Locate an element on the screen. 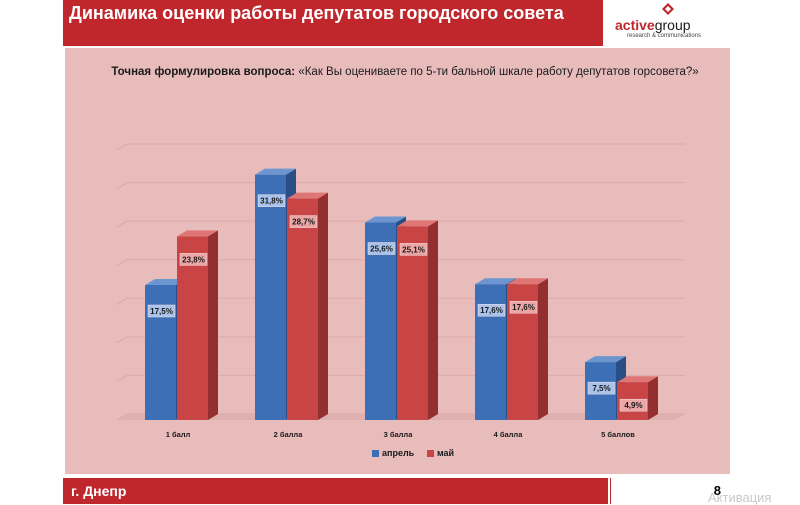  logo-text: activegroup is located at coordinates (653, 25).